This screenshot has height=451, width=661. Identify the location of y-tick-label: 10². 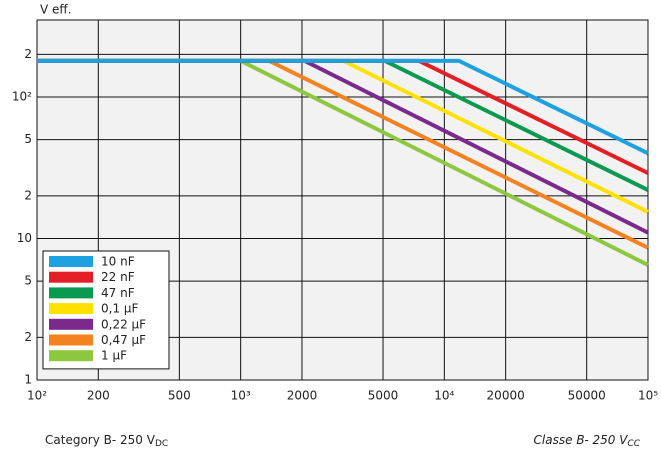
(22, 96).